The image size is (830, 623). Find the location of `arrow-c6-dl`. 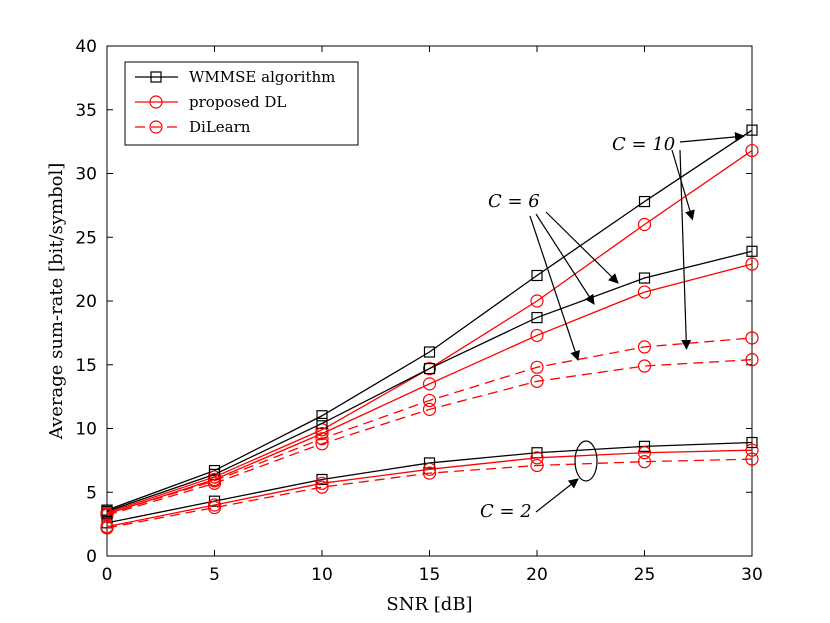

arrow-c6-dl is located at coordinates (565, 259).